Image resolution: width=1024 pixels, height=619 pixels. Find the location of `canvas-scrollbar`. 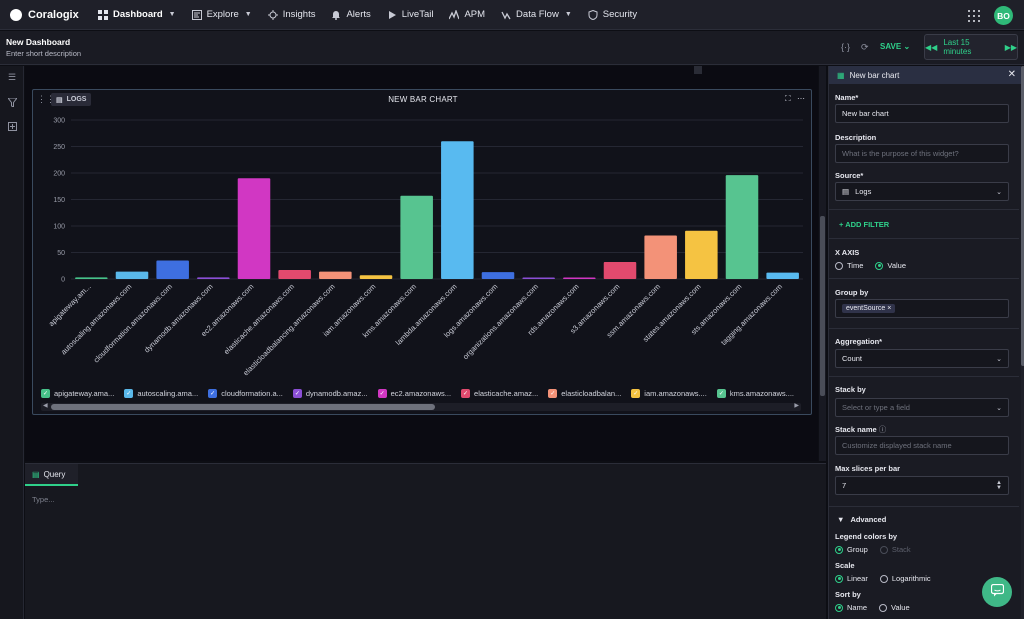

canvas-scrollbar is located at coordinates (822, 263).